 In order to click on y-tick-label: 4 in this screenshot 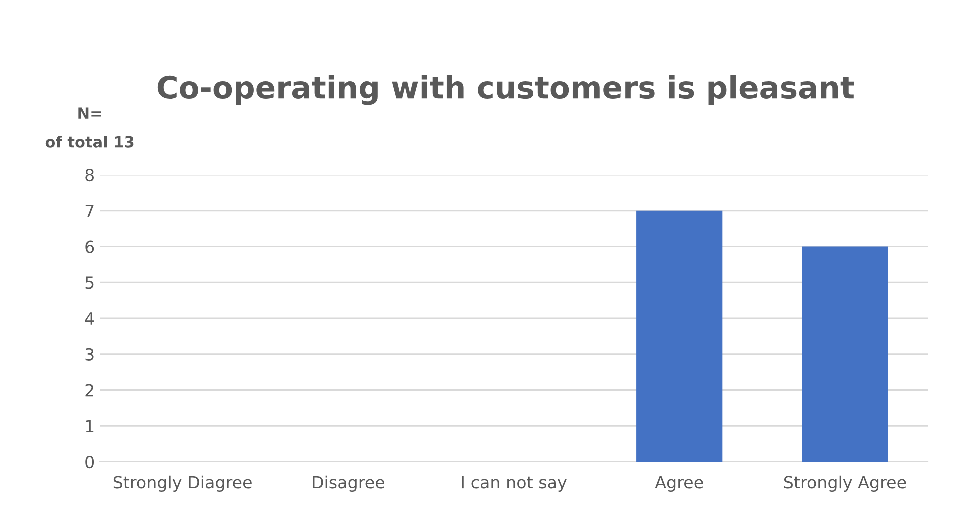, I will do `click(89, 318)`.